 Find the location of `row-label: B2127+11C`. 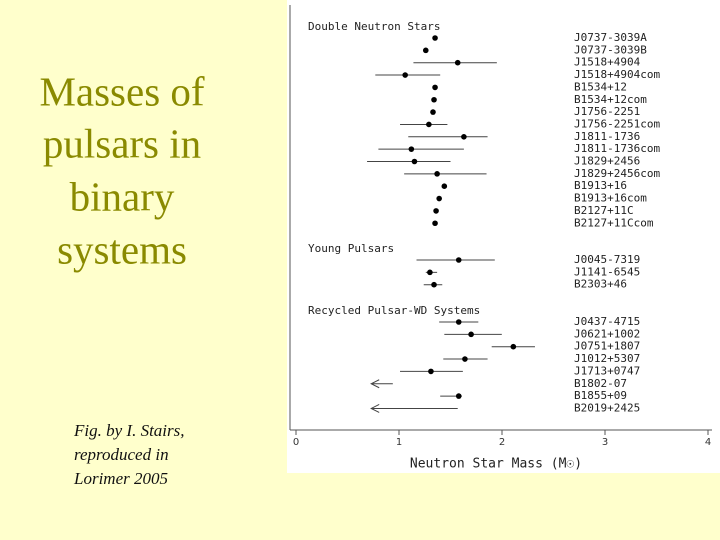

row-label: B2127+11C is located at coordinates (604, 210).